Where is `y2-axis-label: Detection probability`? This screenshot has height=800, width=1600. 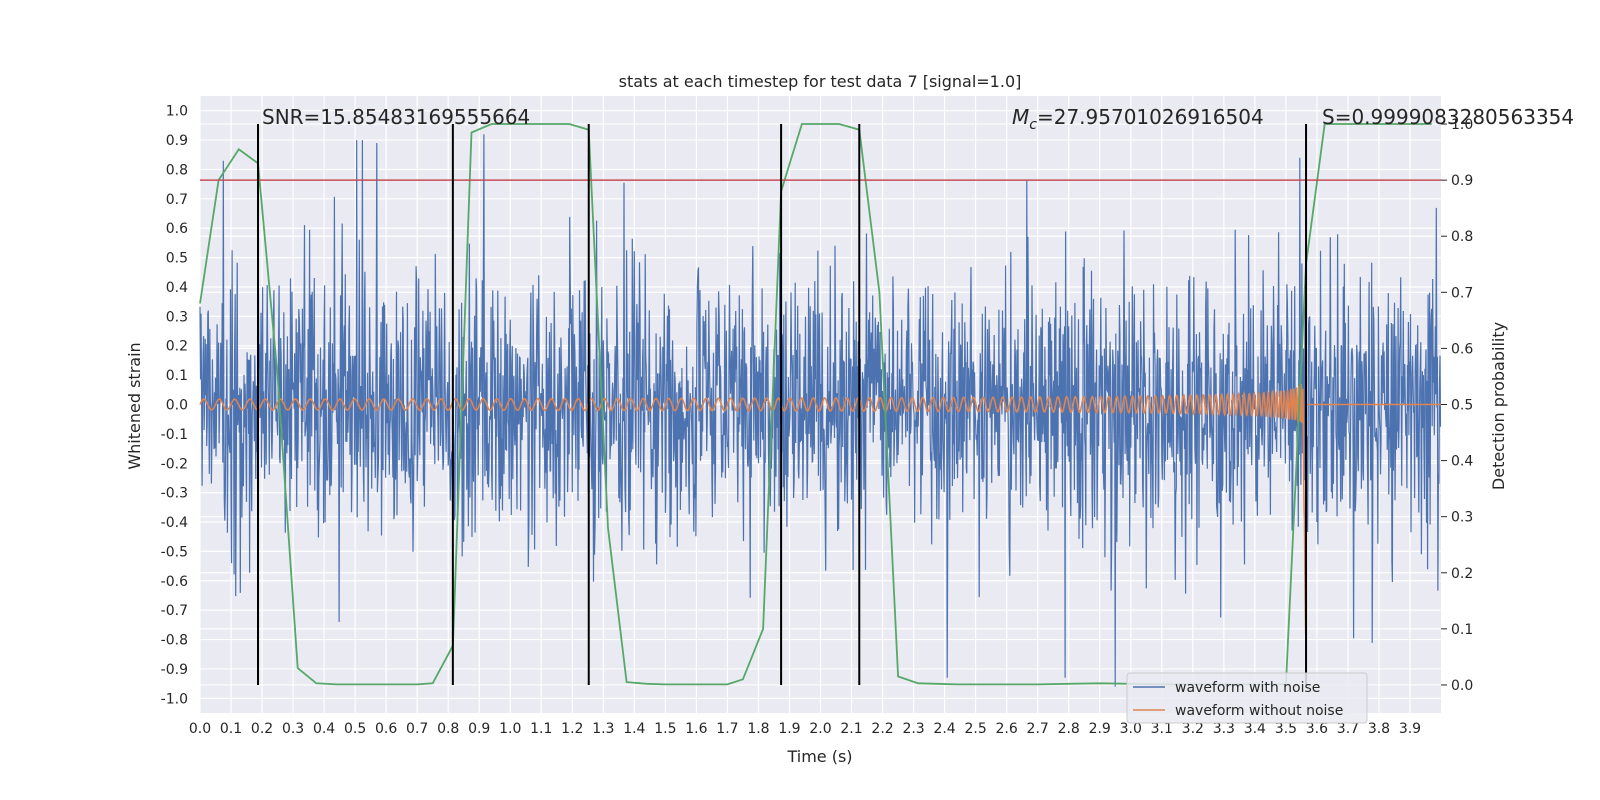
y2-axis-label: Detection probability is located at coordinates (1498, 406).